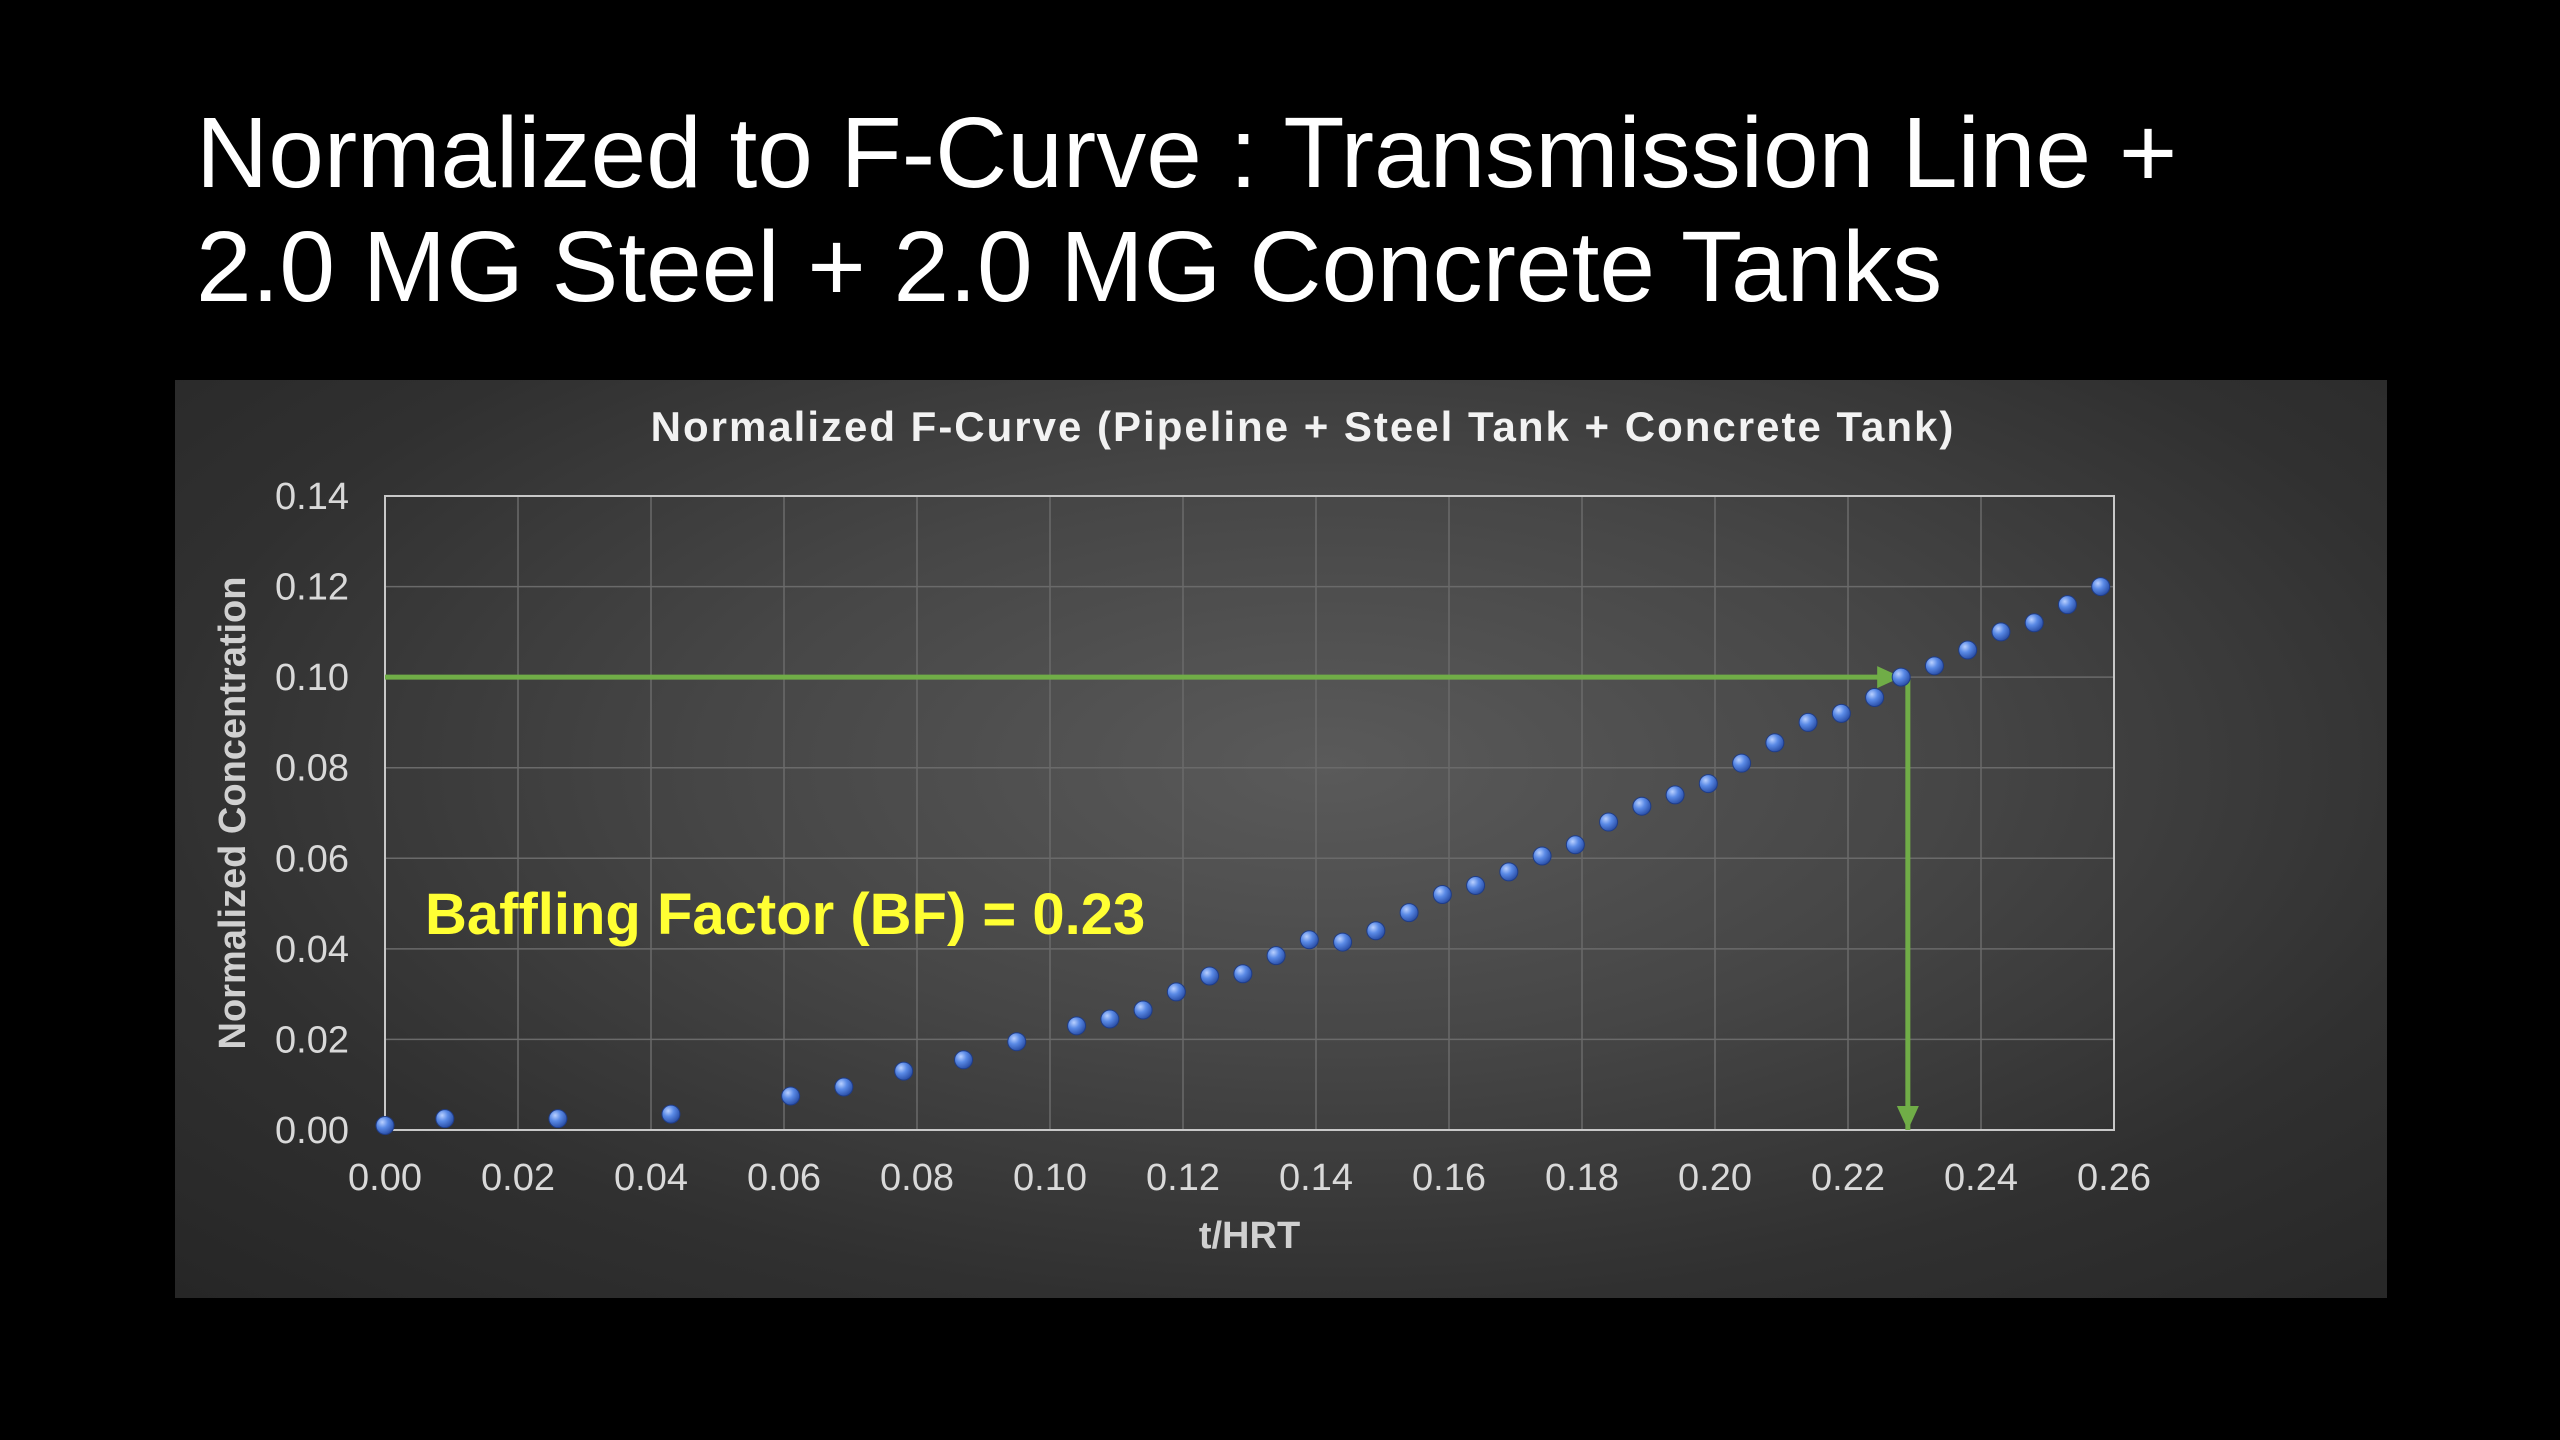  Describe the element at coordinates (312, 859) in the screenshot. I see `y-tick-label: 0.06` at that location.